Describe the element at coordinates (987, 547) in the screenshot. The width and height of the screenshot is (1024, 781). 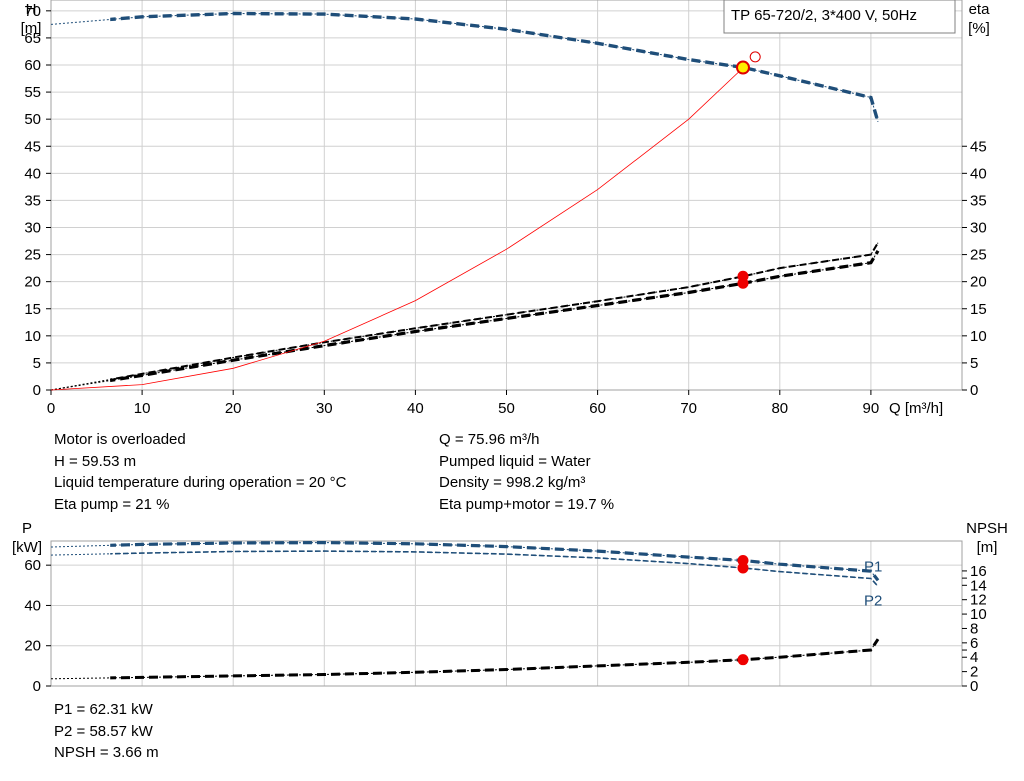
I see `y2-axis-label: [m]` at that location.